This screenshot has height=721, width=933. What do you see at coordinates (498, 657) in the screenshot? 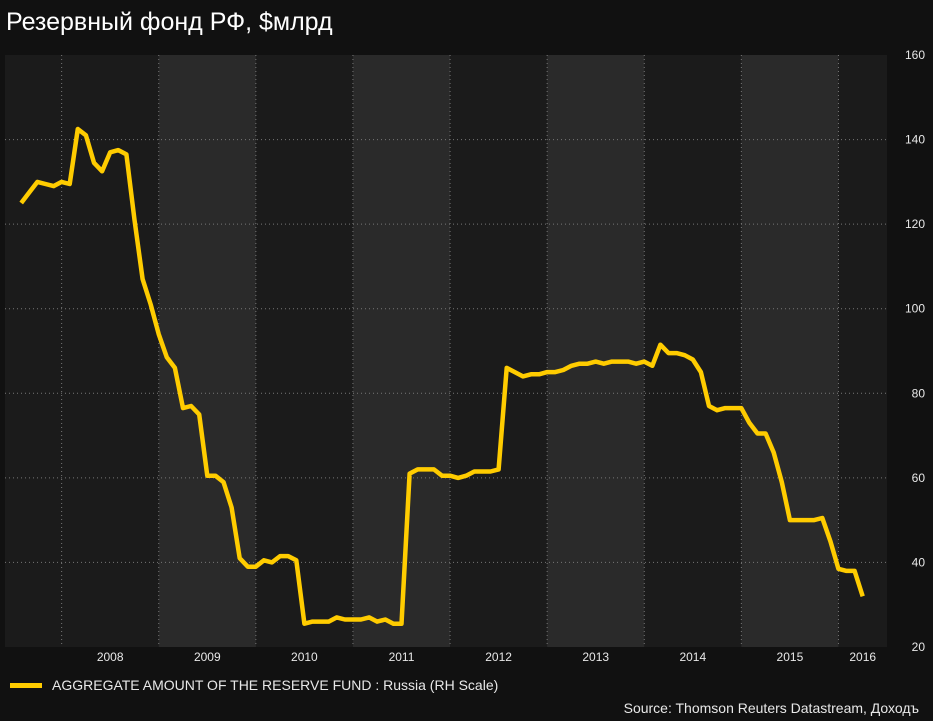
I see `x-tick-label: 2012` at bounding box center [498, 657].